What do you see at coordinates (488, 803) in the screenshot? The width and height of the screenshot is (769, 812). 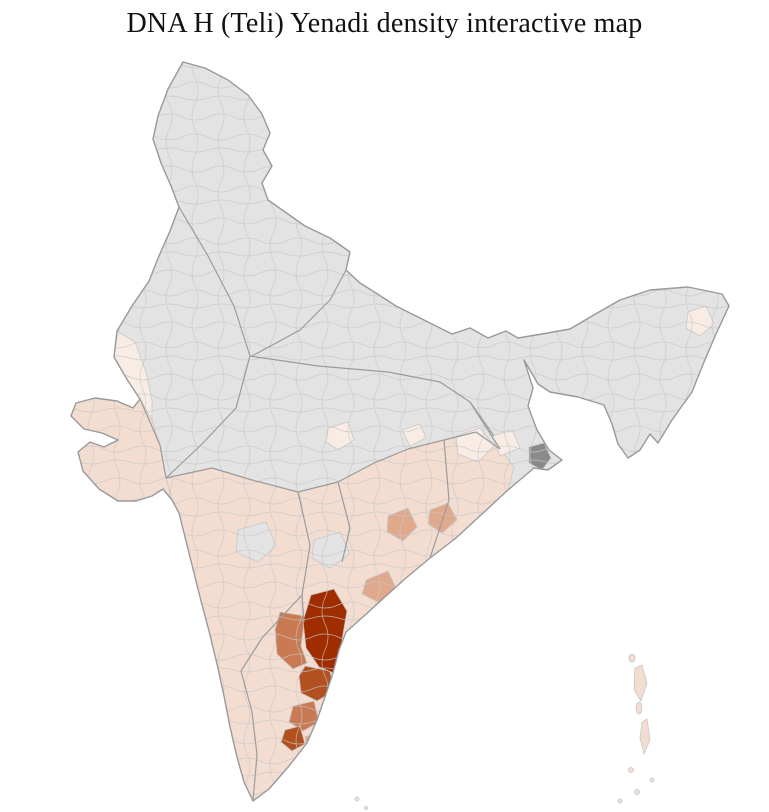 I see `small-islands` at bounding box center [488, 803].